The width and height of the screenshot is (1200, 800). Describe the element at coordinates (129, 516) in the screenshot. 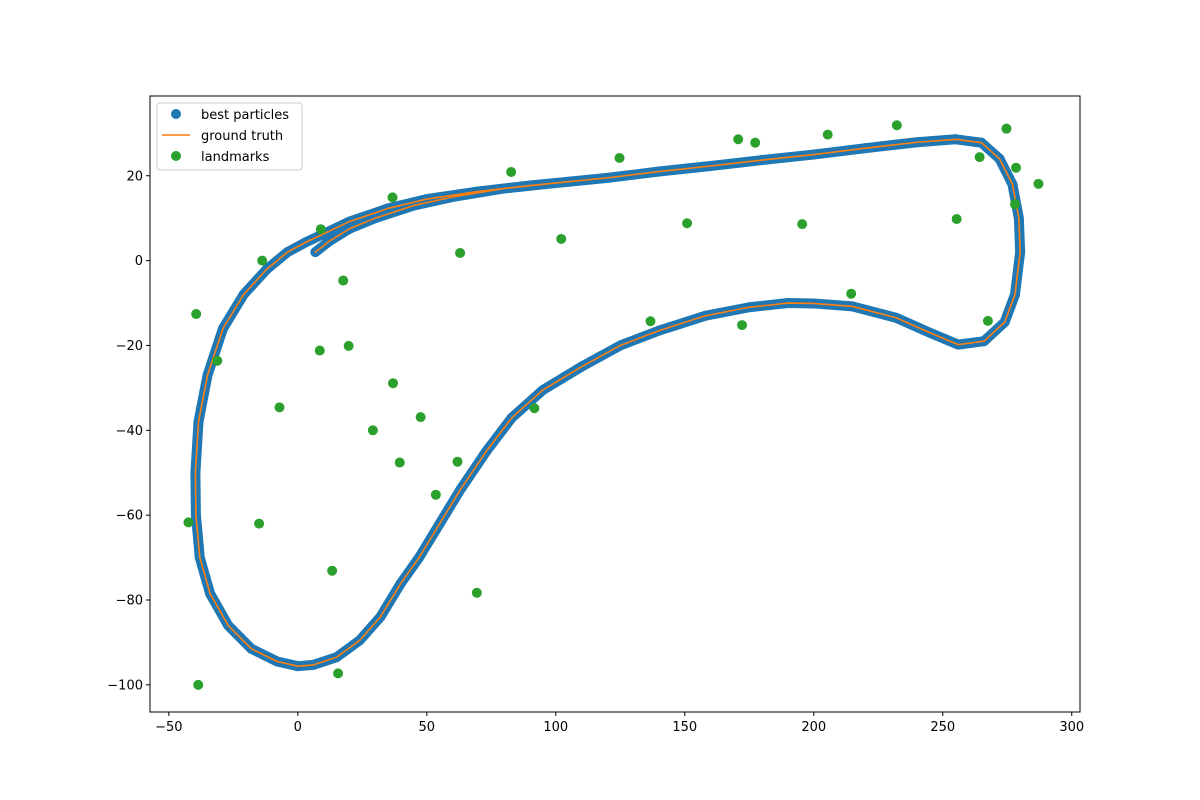

I see `y-tick-label: −60` at that location.